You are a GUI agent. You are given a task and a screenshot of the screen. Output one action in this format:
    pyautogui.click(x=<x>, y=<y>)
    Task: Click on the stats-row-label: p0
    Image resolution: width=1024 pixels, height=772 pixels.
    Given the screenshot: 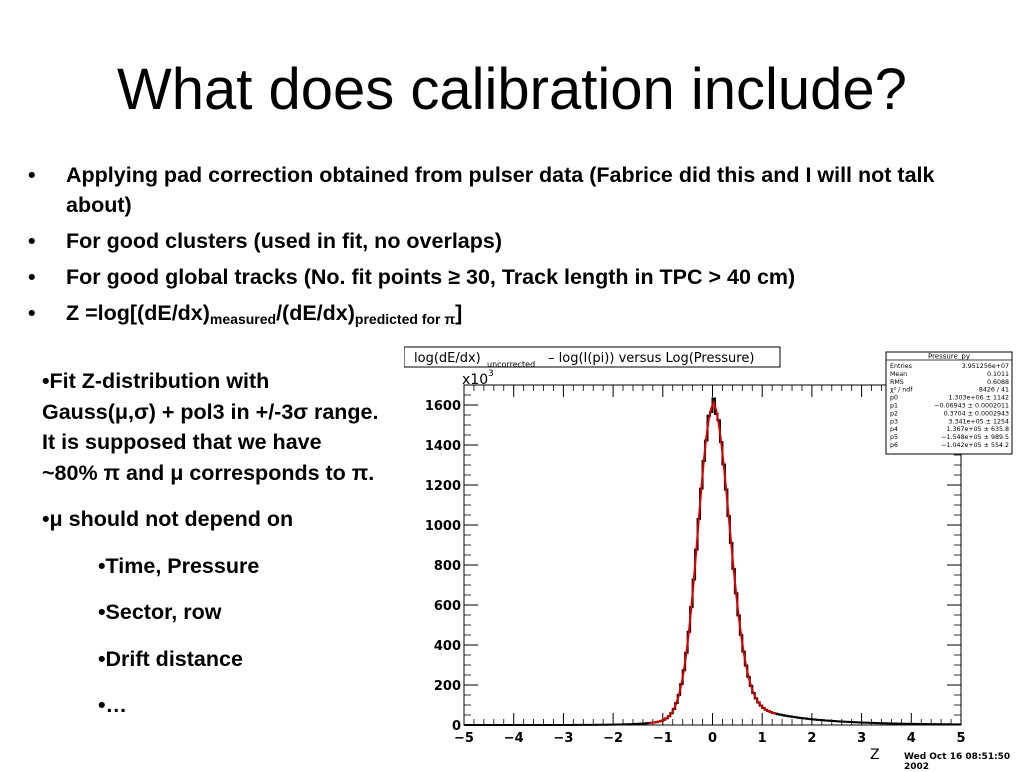 What is the action you would take?
    pyautogui.click(x=894, y=398)
    